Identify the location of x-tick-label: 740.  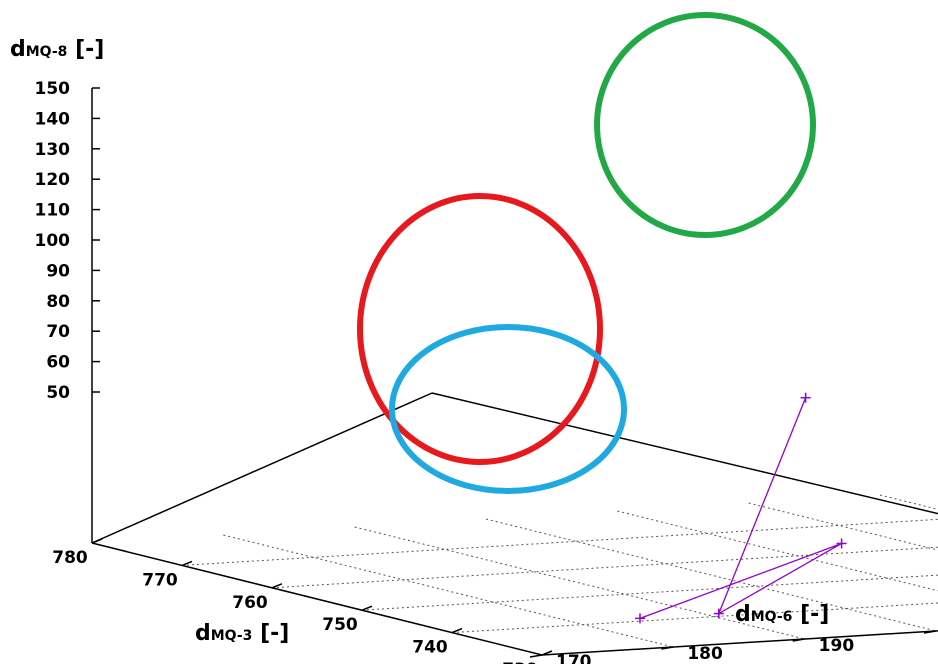
(430, 648).